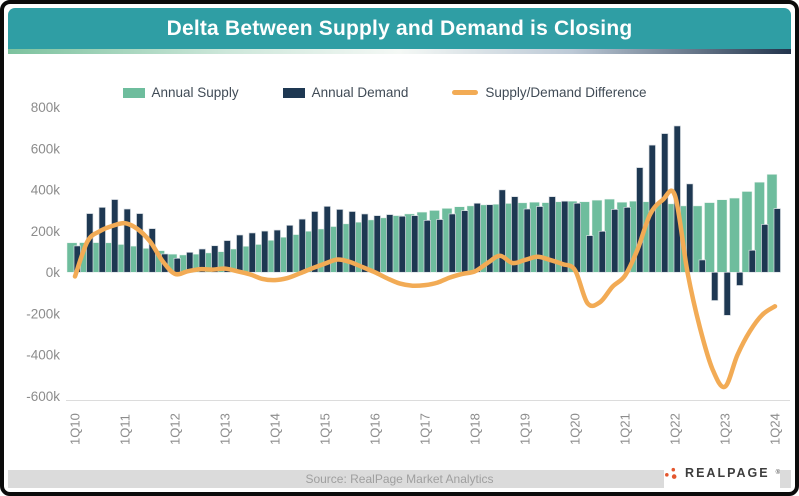 The height and width of the screenshot is (496, 799). I want to click on x-tick-label: 1Q11, so click(125, 429).